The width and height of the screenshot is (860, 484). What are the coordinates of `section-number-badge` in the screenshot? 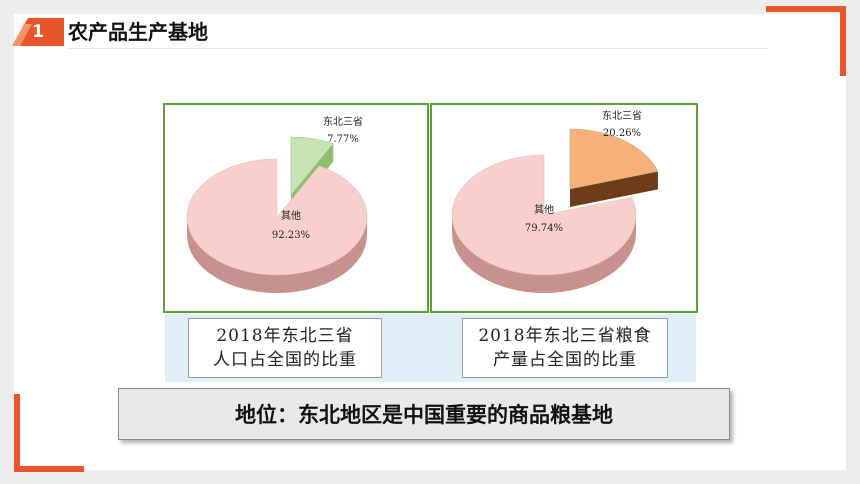 It's located at (38, 32).